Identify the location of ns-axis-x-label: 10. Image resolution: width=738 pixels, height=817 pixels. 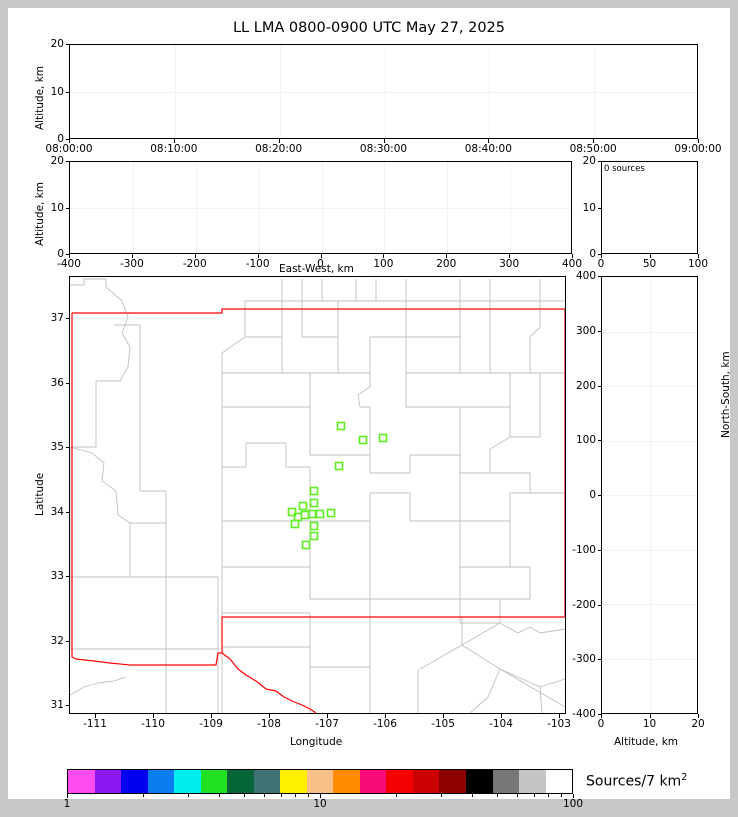
(649, 724).